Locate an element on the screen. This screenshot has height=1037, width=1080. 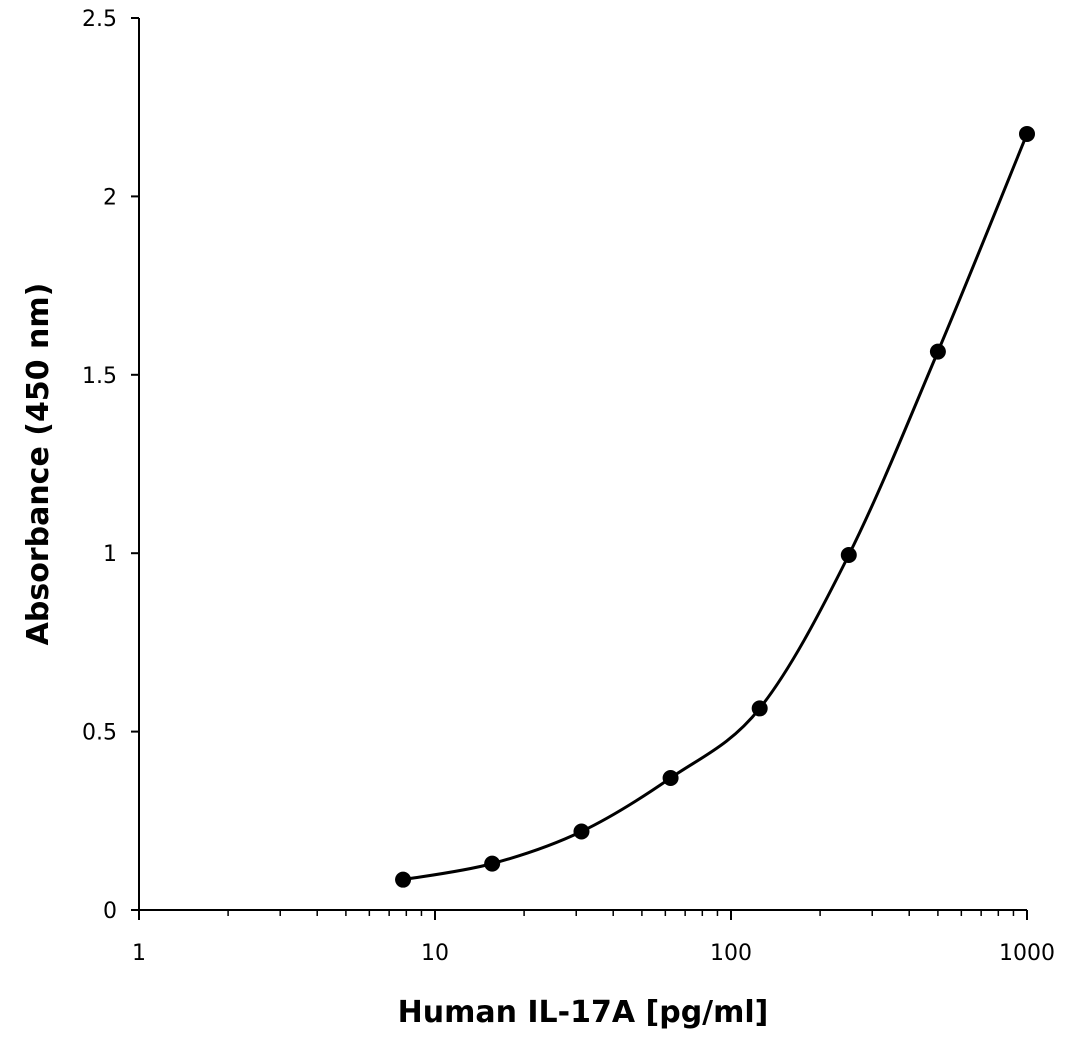
y-tick-label: 1.5 is located at coordinates (99, 376).